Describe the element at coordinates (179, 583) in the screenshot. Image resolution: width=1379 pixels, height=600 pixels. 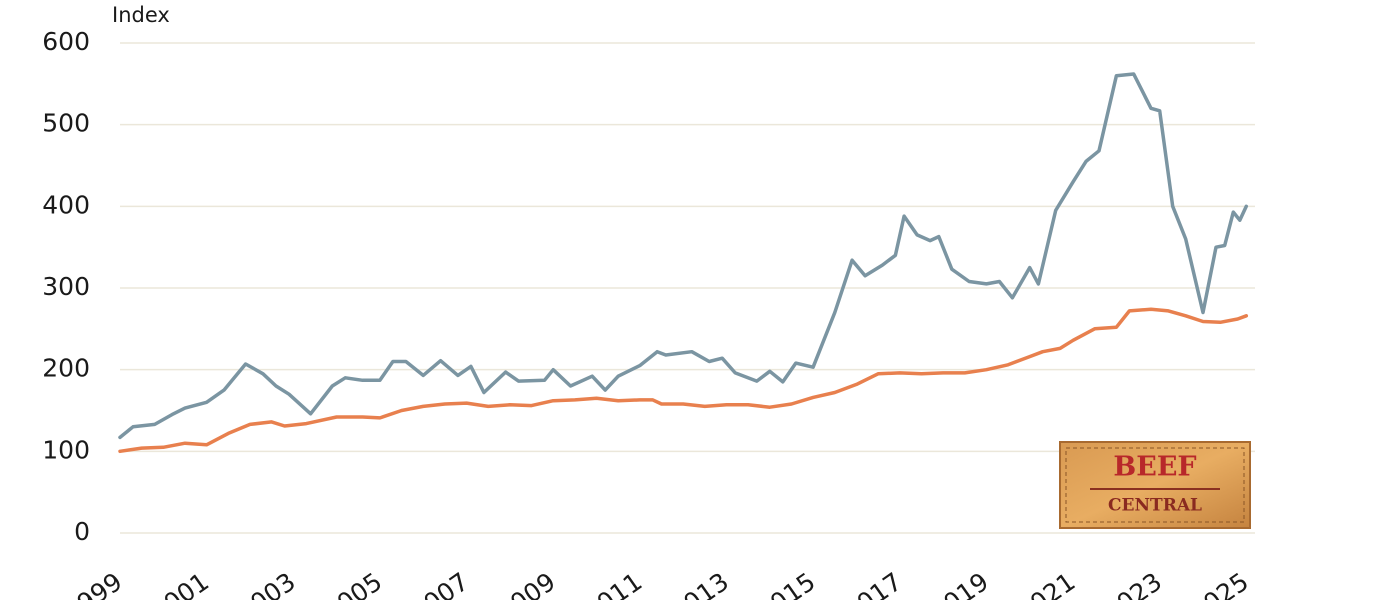
I see `x-tick-label: 2001` at that location.